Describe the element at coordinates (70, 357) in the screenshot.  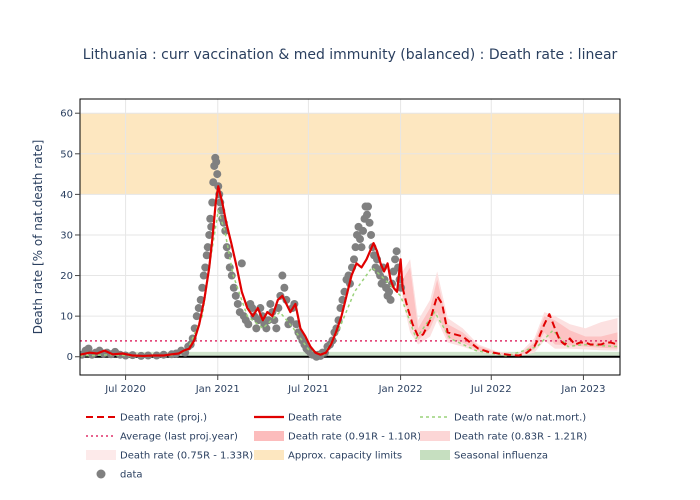
I see `y-tick-label: 0` at that location.